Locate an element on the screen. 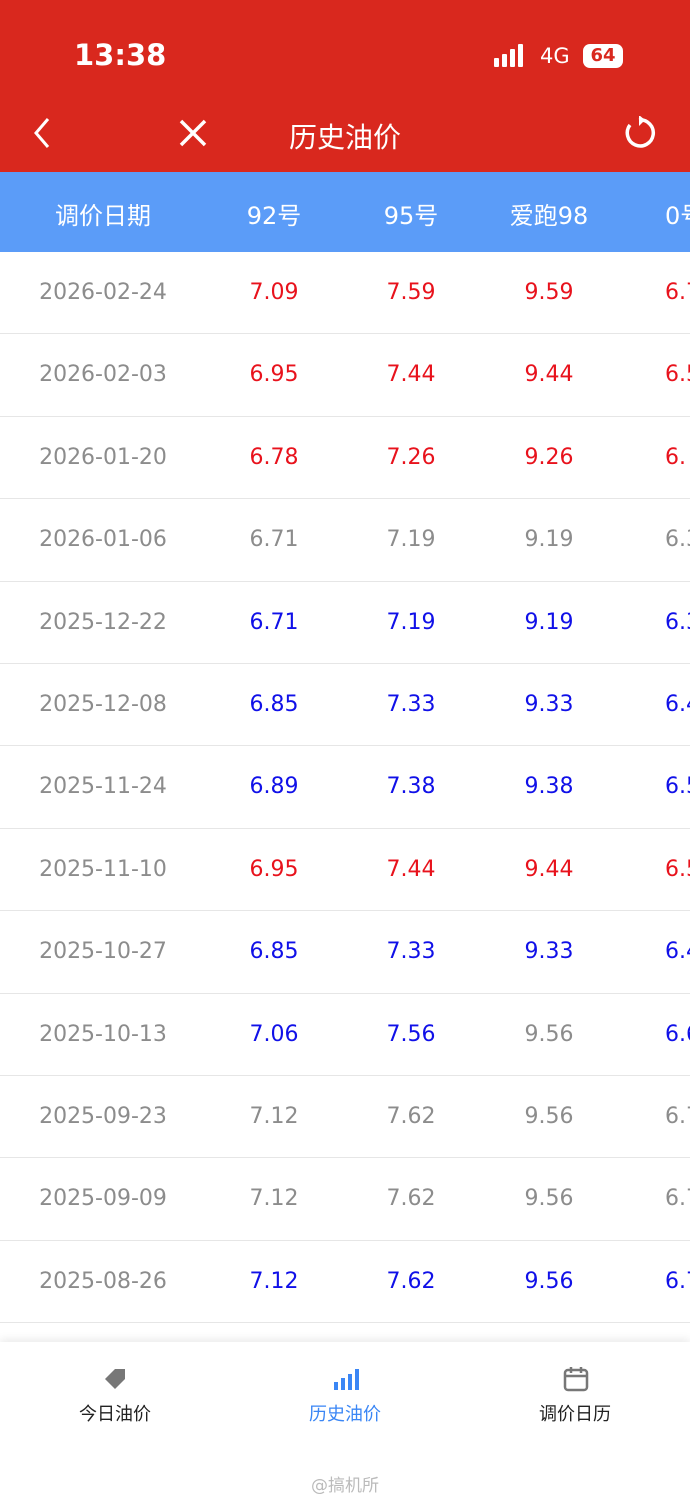 This screenshot has width=690, height=1500. close-button is located at coordinates (193, 133).